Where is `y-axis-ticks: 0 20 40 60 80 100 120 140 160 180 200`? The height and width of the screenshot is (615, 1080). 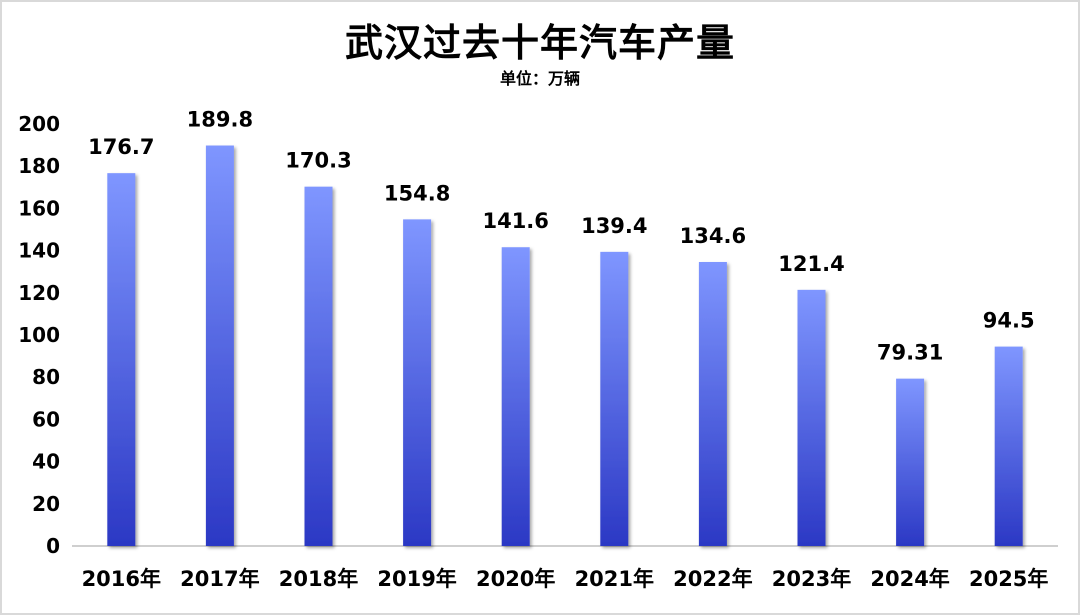 y-axis-ticks: 0 20 40 60 80 100 120 140 160 180 200 is located at coordinates (39, 335).